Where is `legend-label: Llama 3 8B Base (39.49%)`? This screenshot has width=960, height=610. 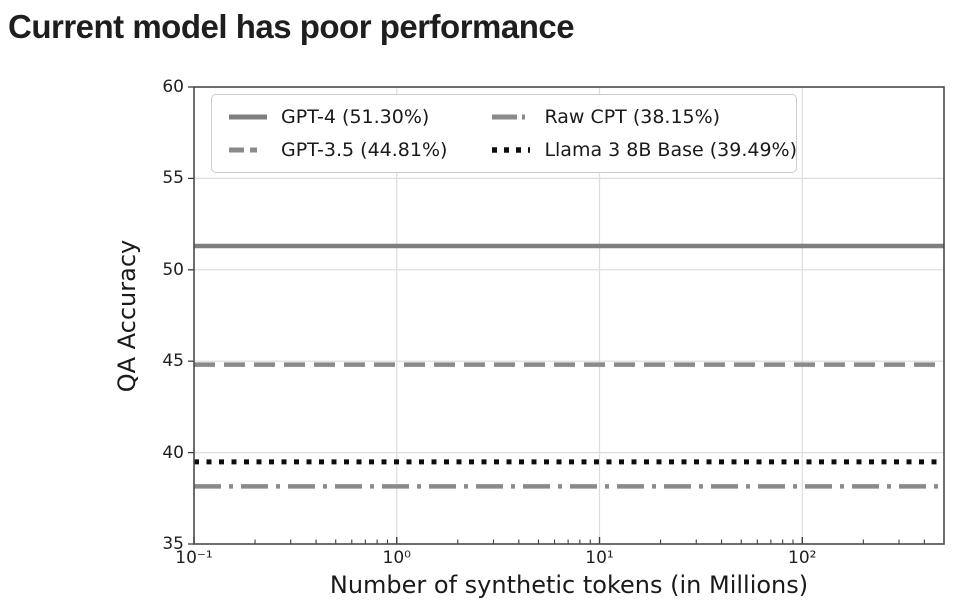 legend-label: Llama 3 8B Base (39.49%) is located at coordinates (671, 150).